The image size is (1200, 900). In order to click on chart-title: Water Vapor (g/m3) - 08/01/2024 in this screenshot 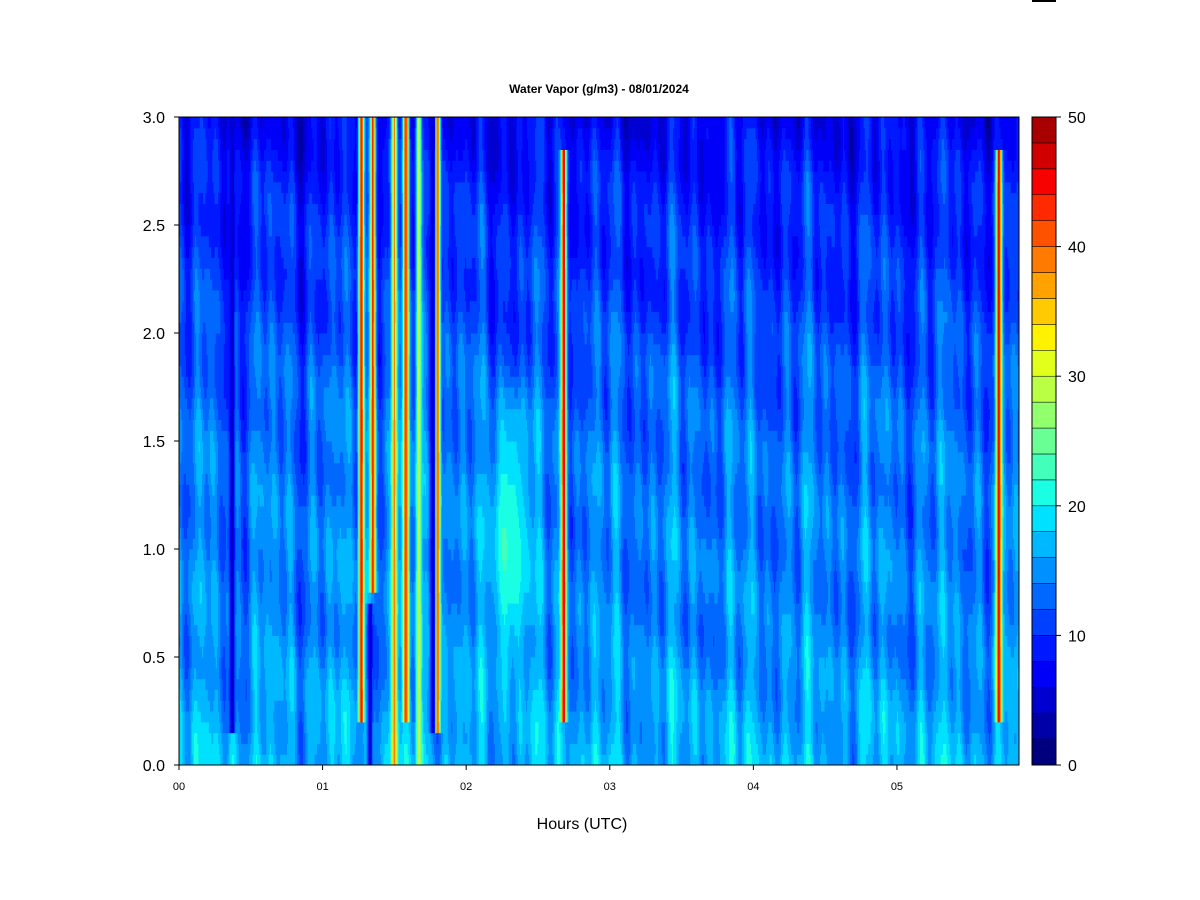, I will do `click(599, 89)`.